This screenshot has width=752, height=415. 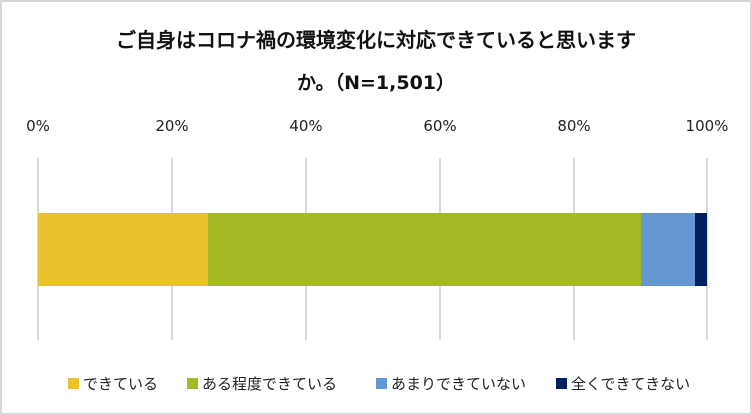 I want to click on x-tick-40: 40%, so click(x=306, y=126).